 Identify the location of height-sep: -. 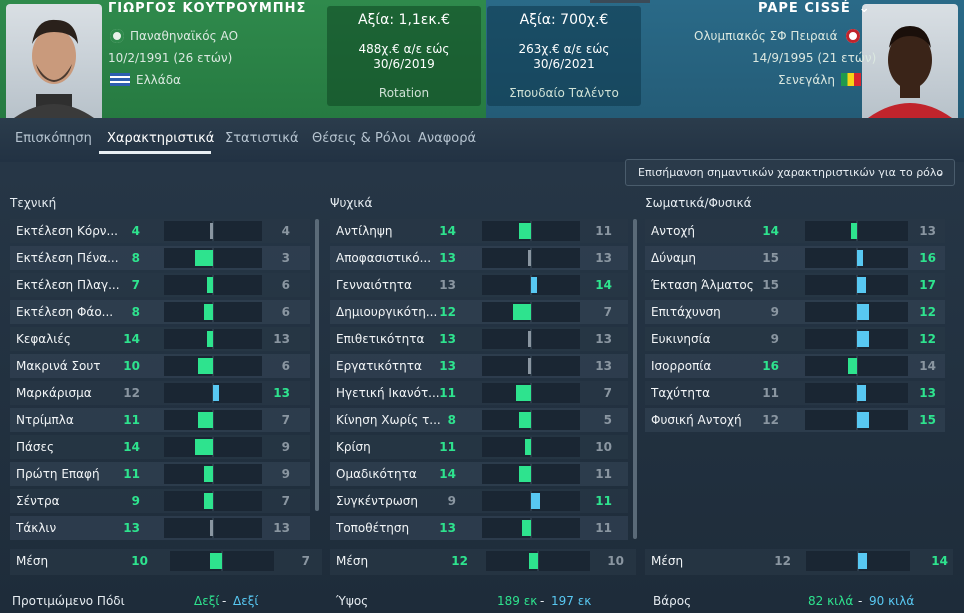
(542, 601).